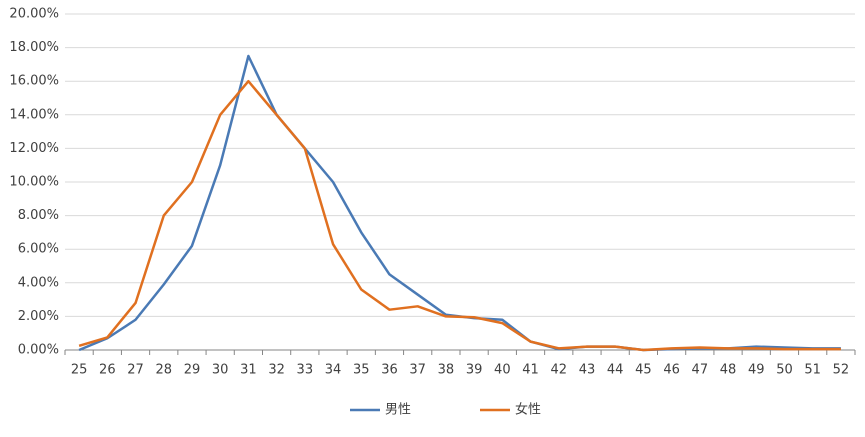  I want to click on x-tick-label: 36, so click(389, 370).